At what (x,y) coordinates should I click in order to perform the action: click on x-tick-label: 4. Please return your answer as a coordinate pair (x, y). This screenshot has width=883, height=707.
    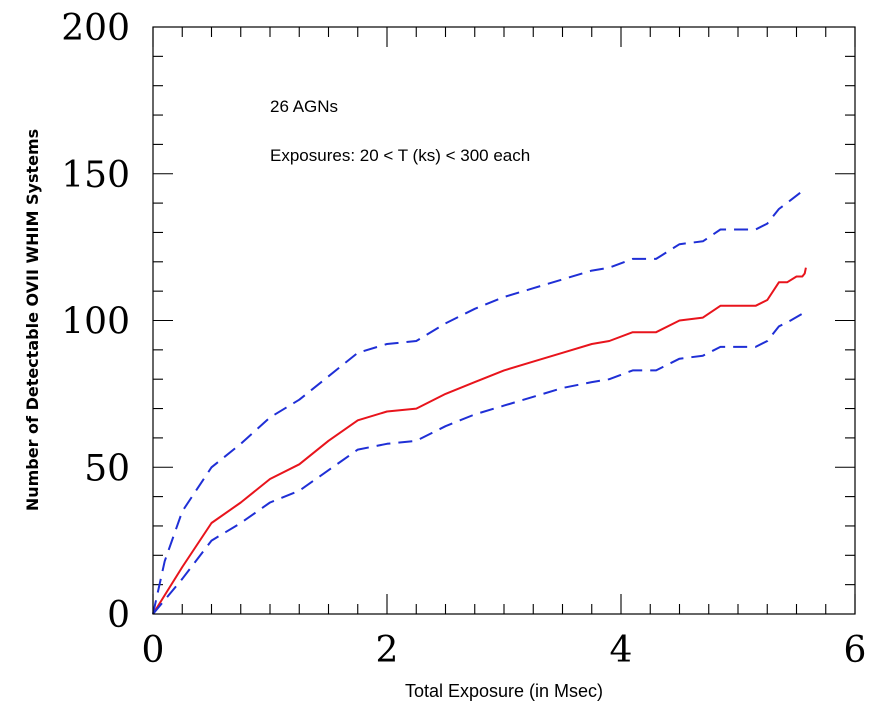
    Looking at the image, I should click on (621, 650).